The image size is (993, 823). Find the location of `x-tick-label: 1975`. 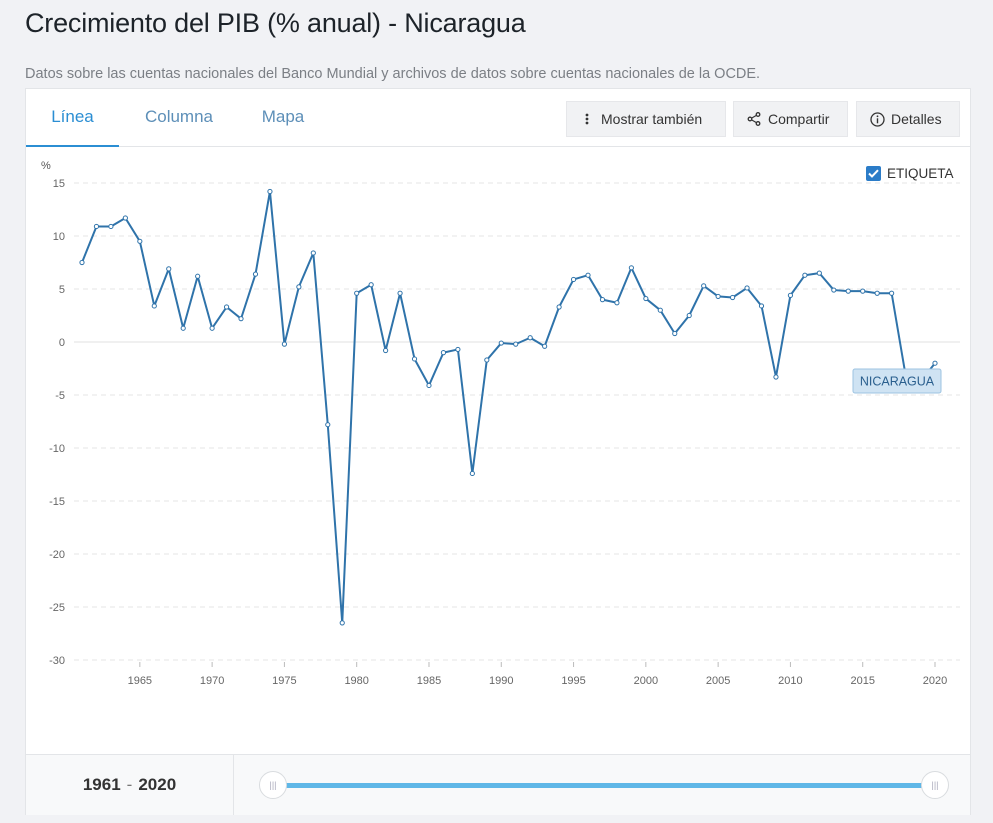

x-tick-label: 1975 is located at coordinates (284, 681).